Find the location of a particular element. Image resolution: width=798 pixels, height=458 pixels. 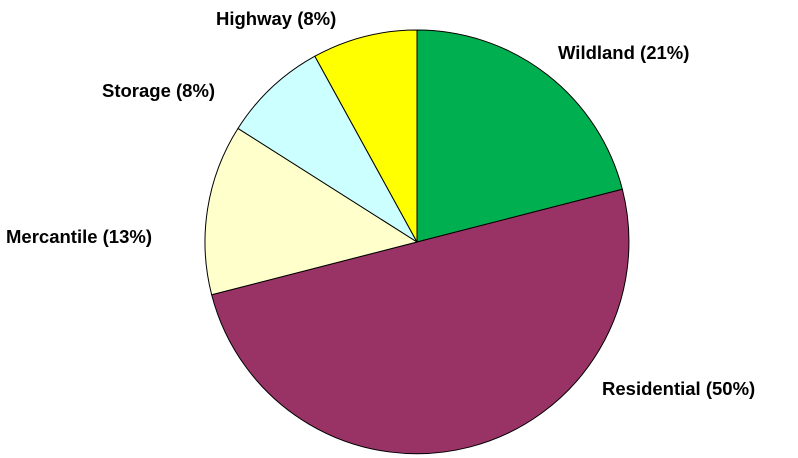

label-highway: Highway (8%) is located at coordinates (276, 18).